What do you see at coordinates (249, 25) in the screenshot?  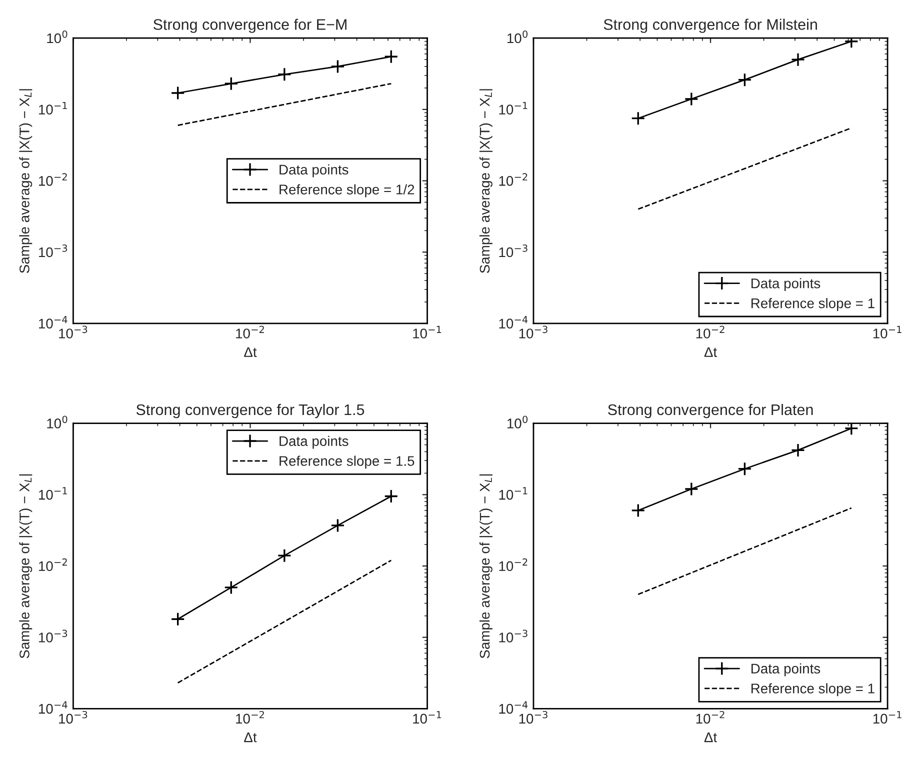 I see `chart-title: Strong convergence for E−M` at bounding box center [249, 25].